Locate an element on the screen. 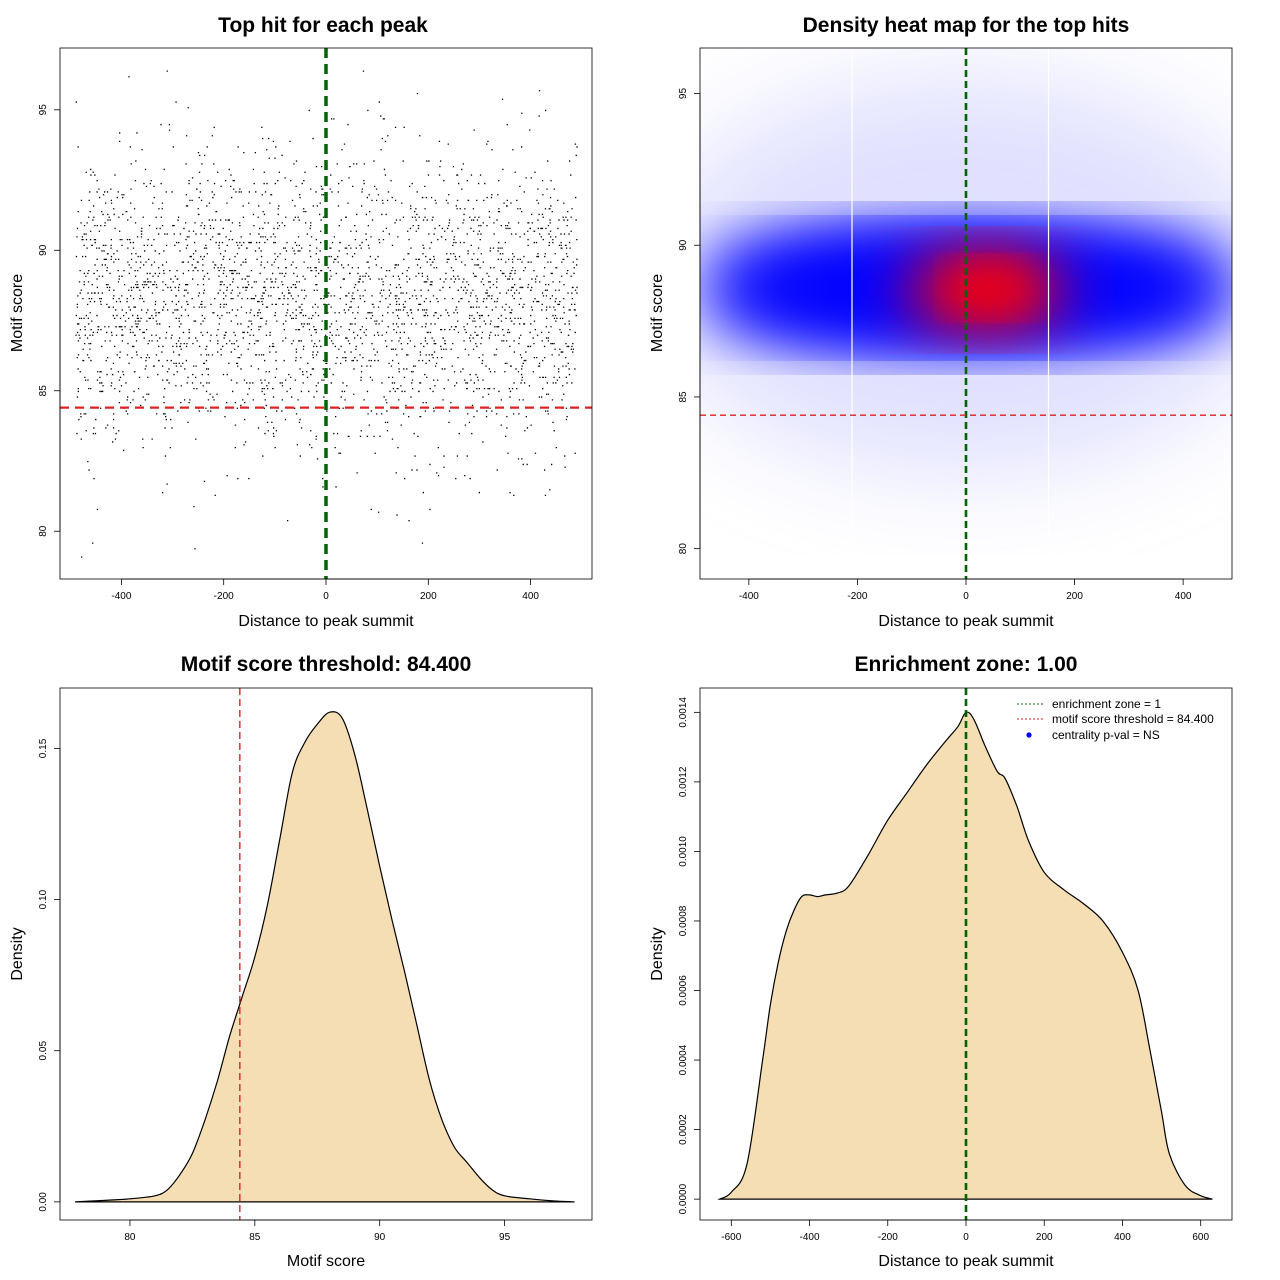  scatter-x-label: Distance to peak summit is located at coordinates (326, 621).